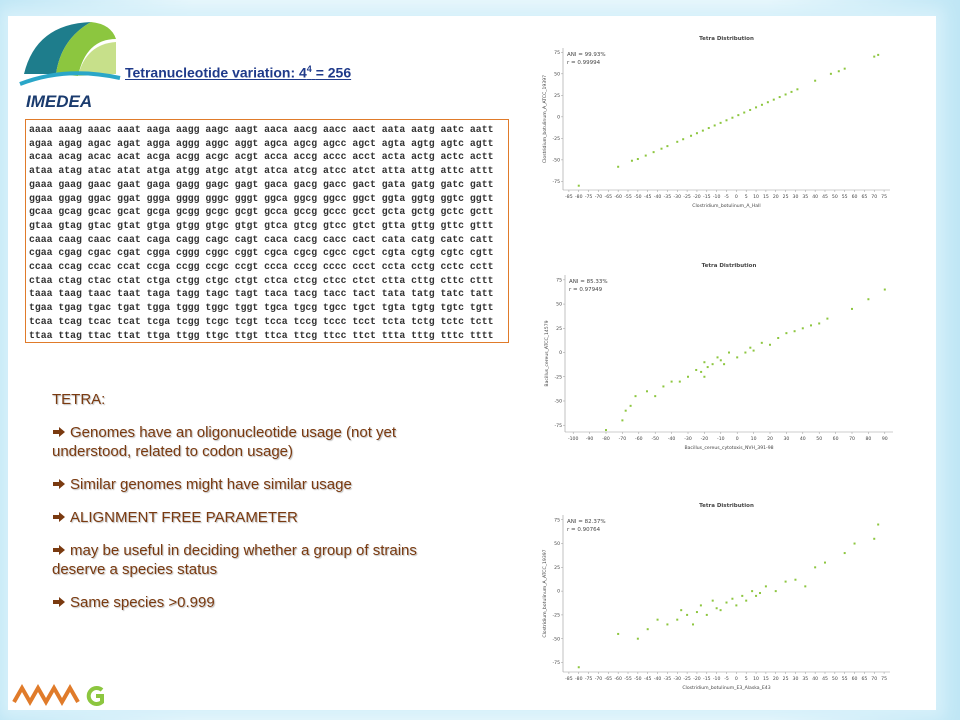 This screenshot has height=720, width=960. Describe the element at coordinates (688, 439) in the screenshot. I see `x-tick-label: -30` at that location.